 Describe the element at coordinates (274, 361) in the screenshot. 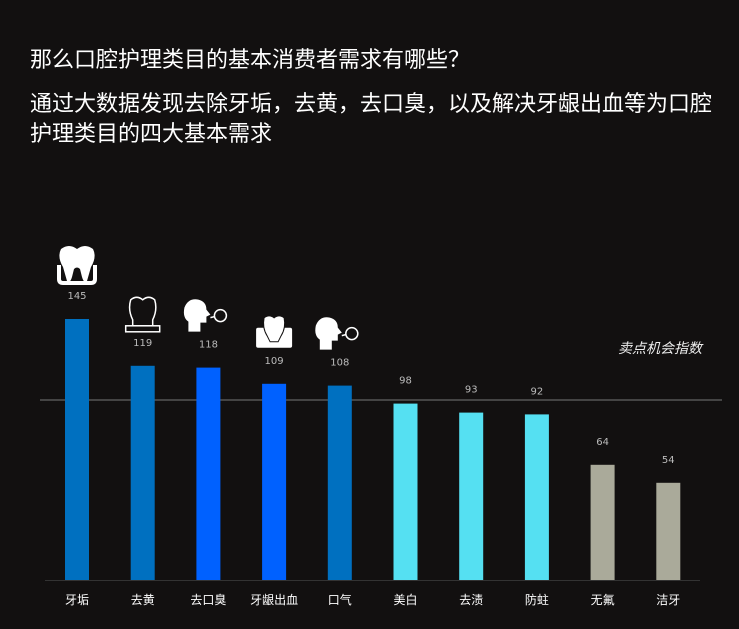

I see `data-label: 109` at that location.